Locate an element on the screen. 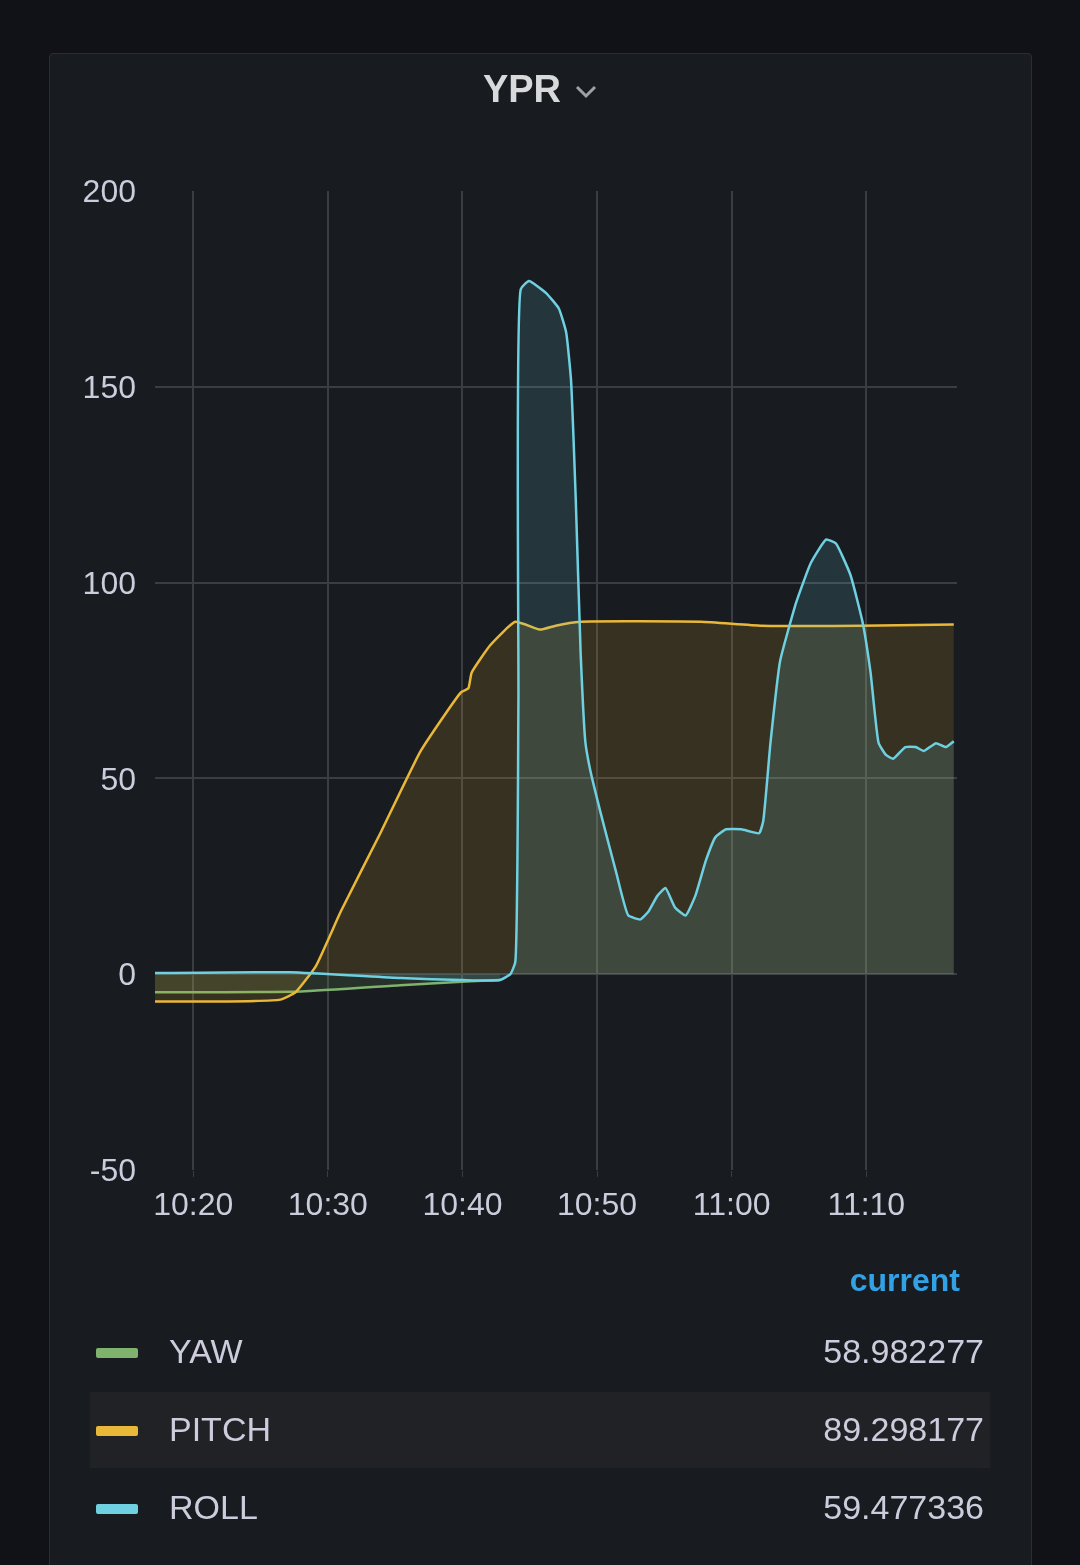  legend-label: YAW is located at coordinates (206, 1351).